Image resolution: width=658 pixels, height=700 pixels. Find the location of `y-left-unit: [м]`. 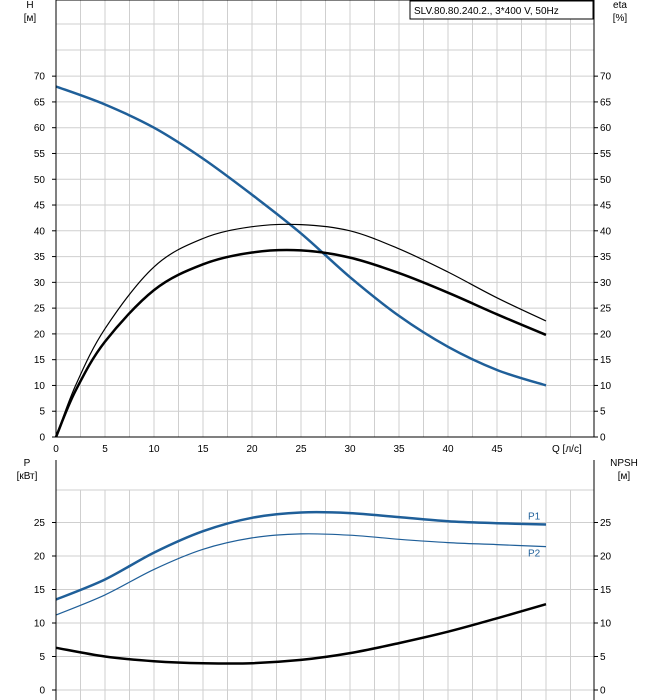

y-left-unit: [м] is located at coordinates (30, 18).